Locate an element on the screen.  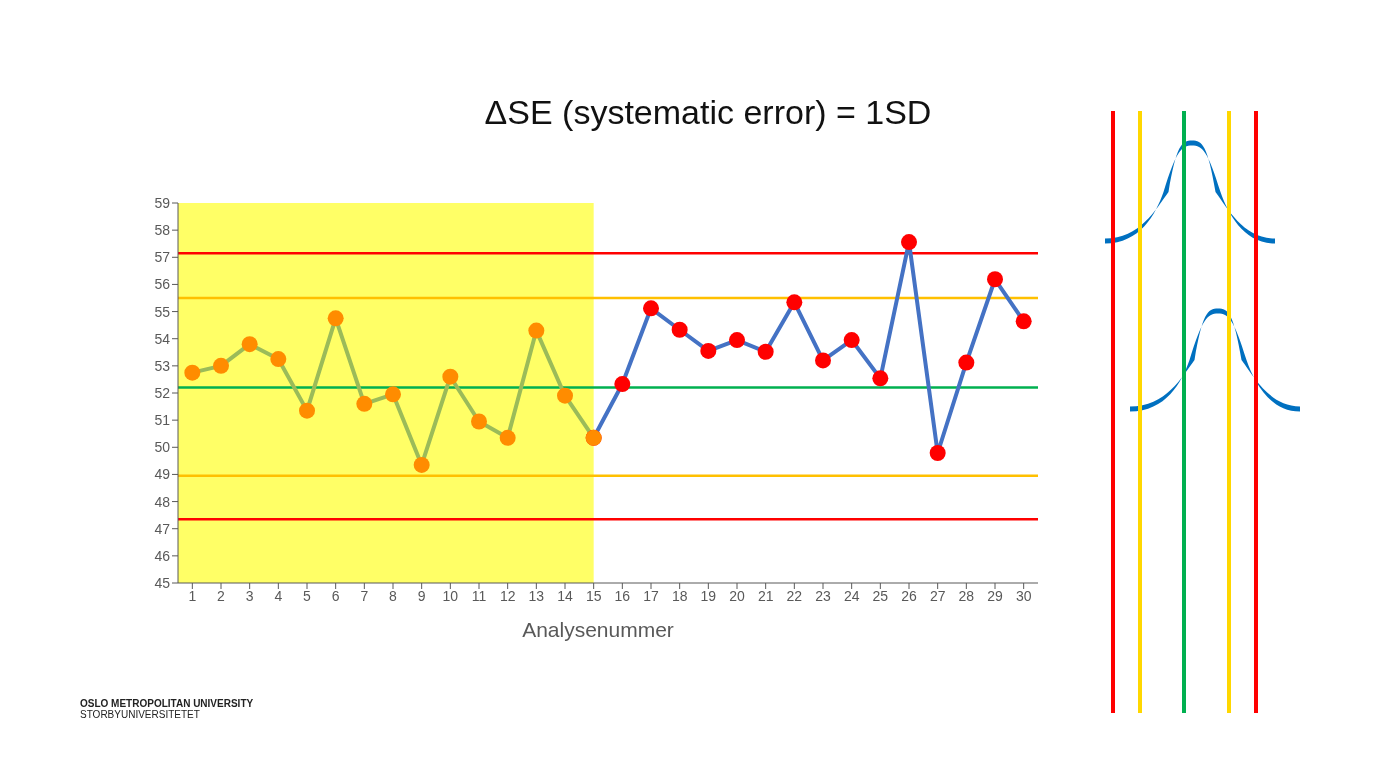
x-tick-label: 11 is located at coordinates (479, 595).